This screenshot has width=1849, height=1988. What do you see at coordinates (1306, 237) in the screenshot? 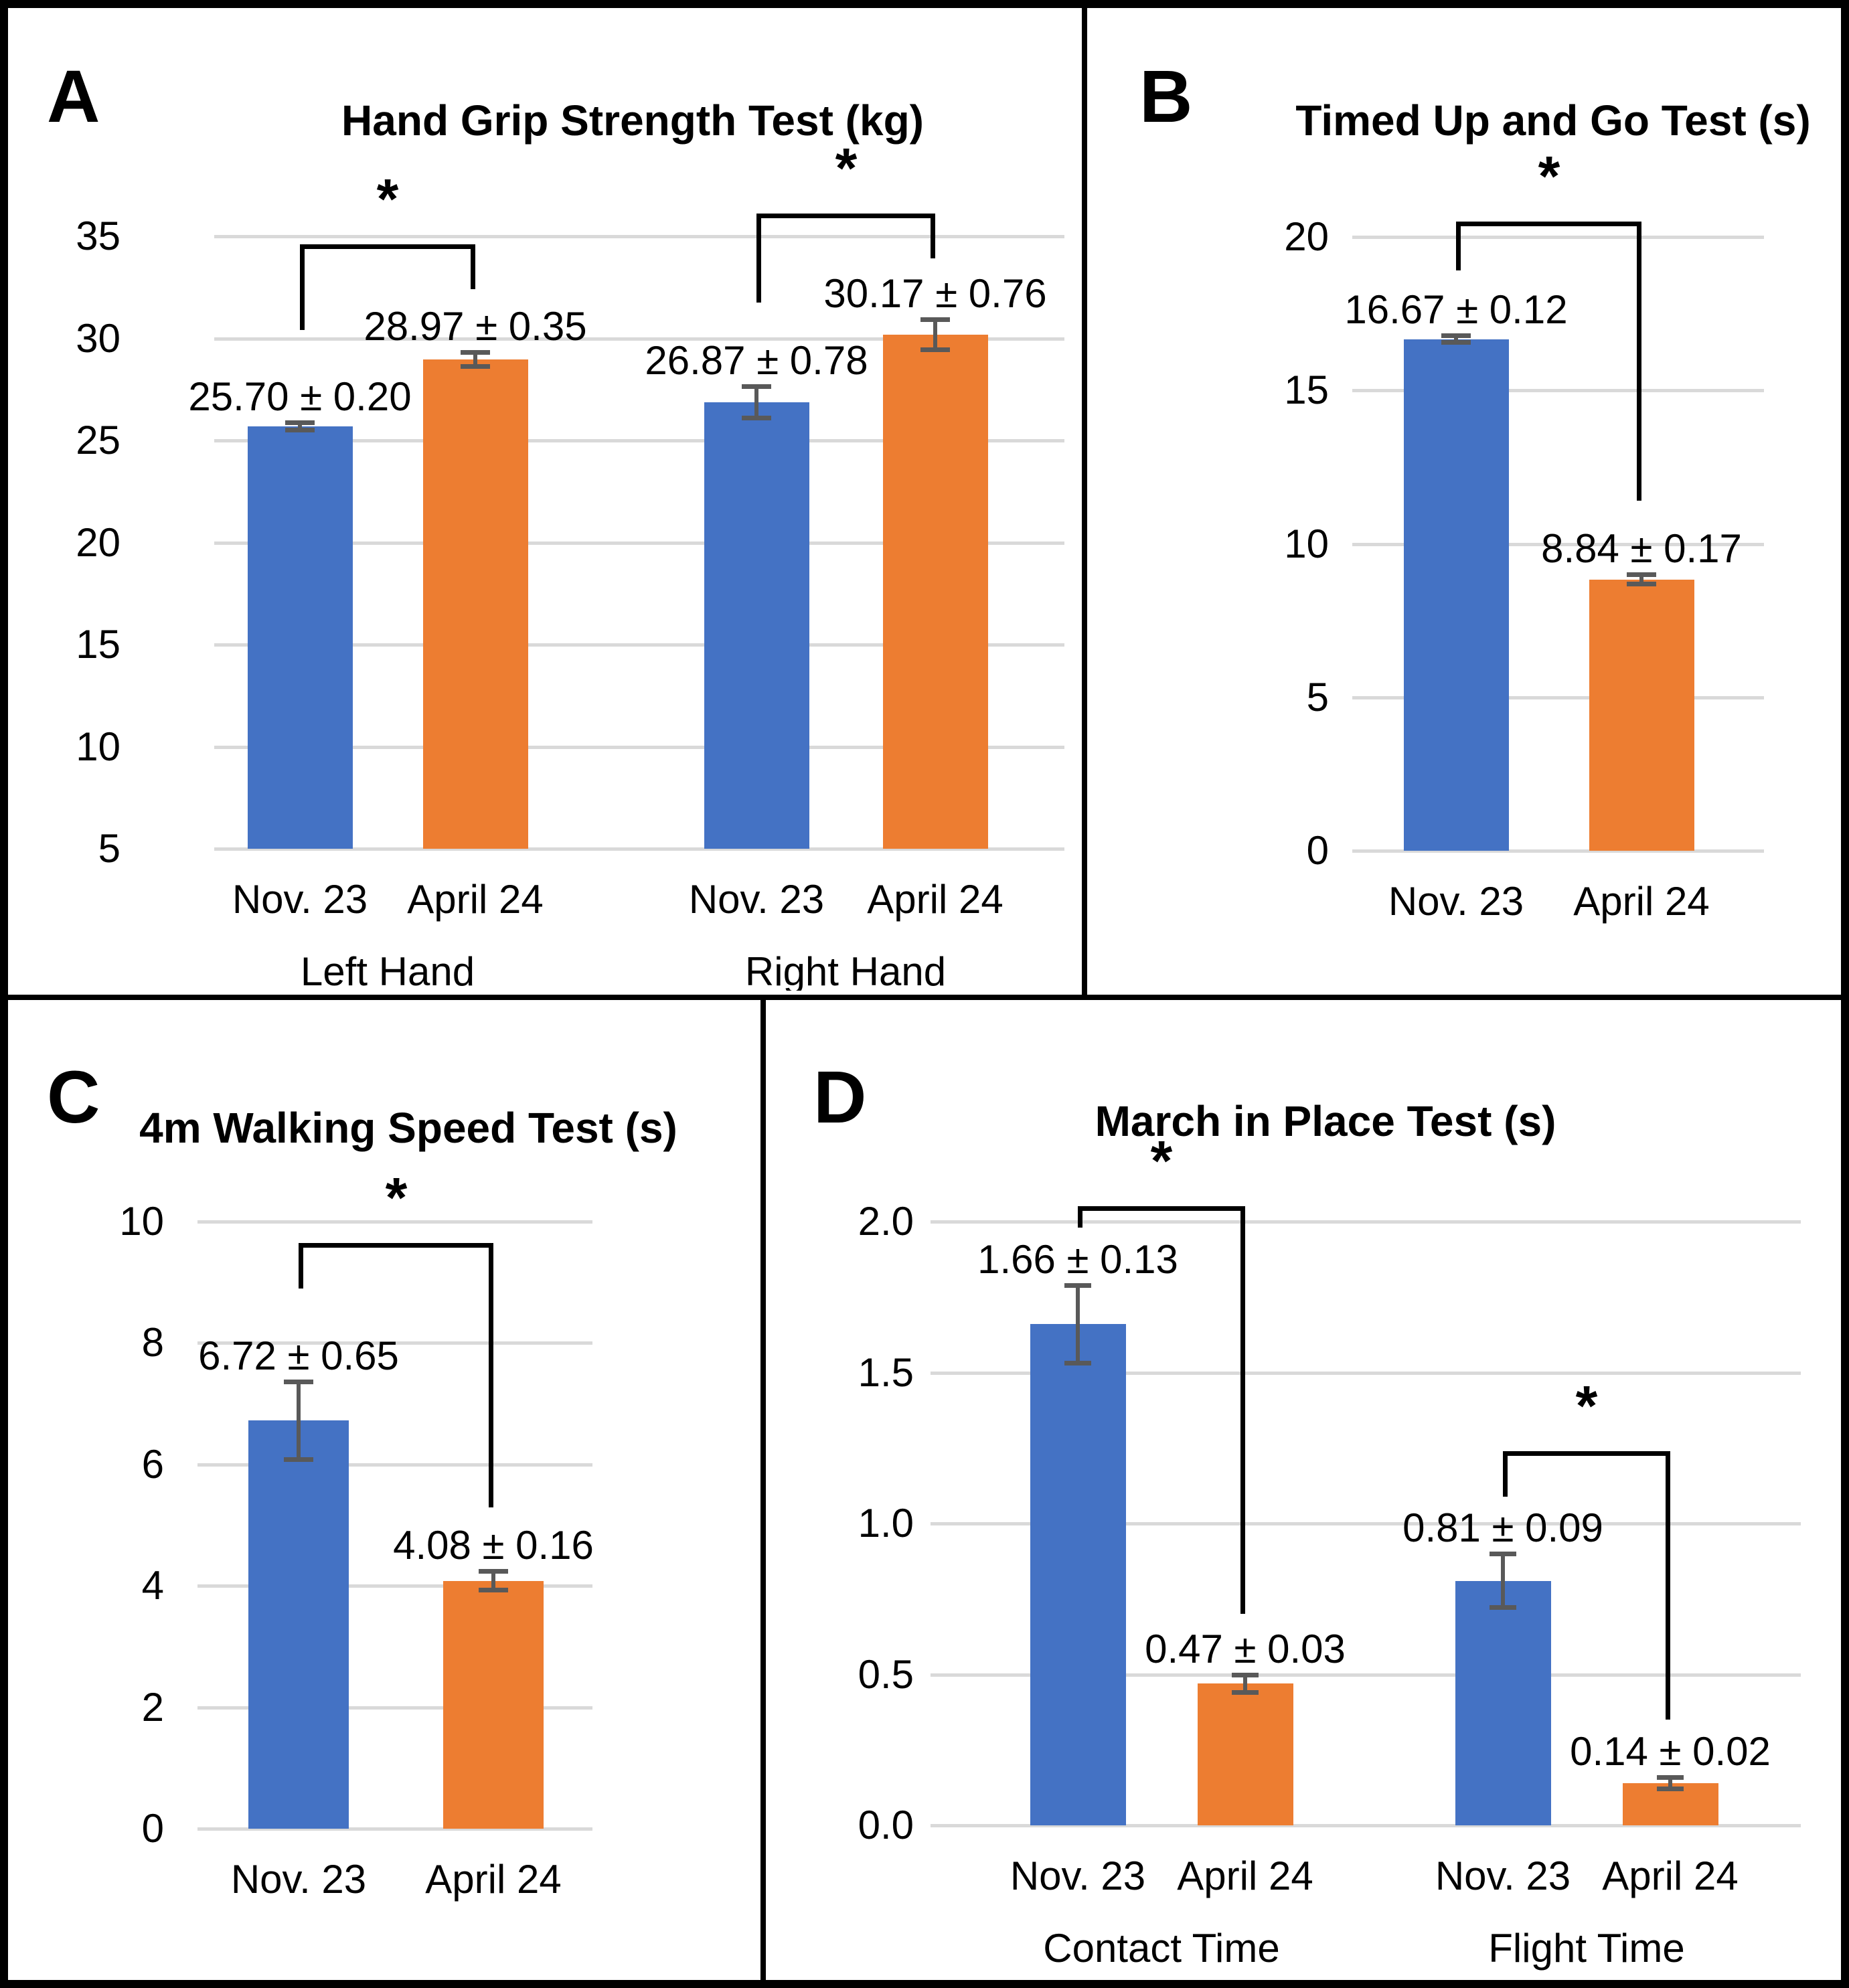
I see `y-tick-label: 20` at bounding box center [1306, 237].